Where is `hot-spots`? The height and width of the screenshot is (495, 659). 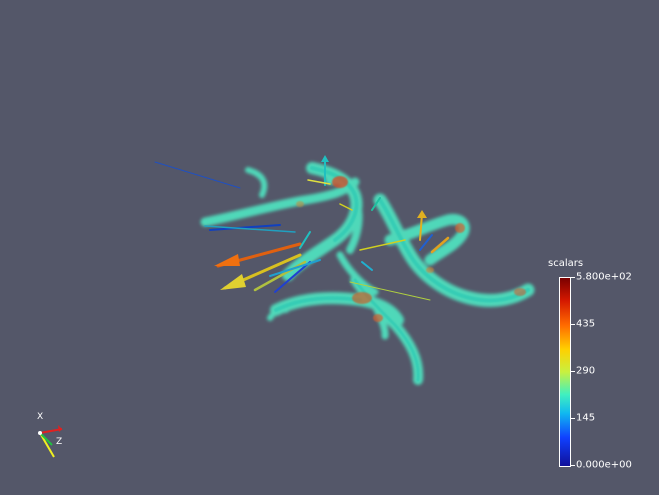 hot-spots is located at coordinates (411, 249).